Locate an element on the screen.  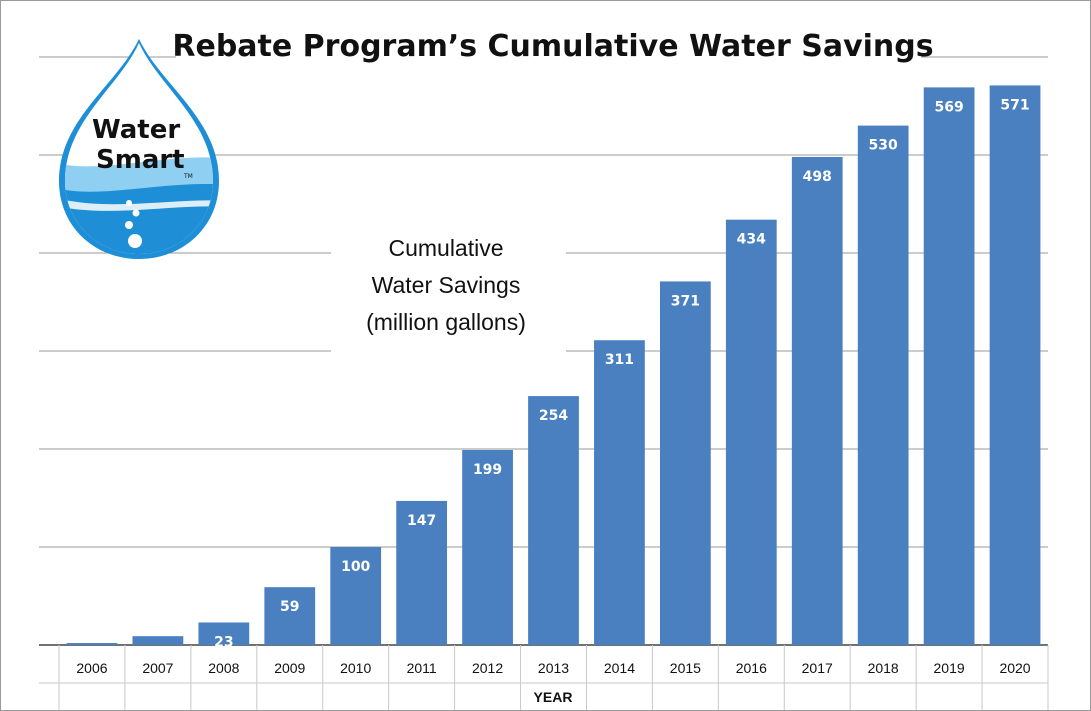
x-tick-label: 2008 is located at coordinates (223, 668).